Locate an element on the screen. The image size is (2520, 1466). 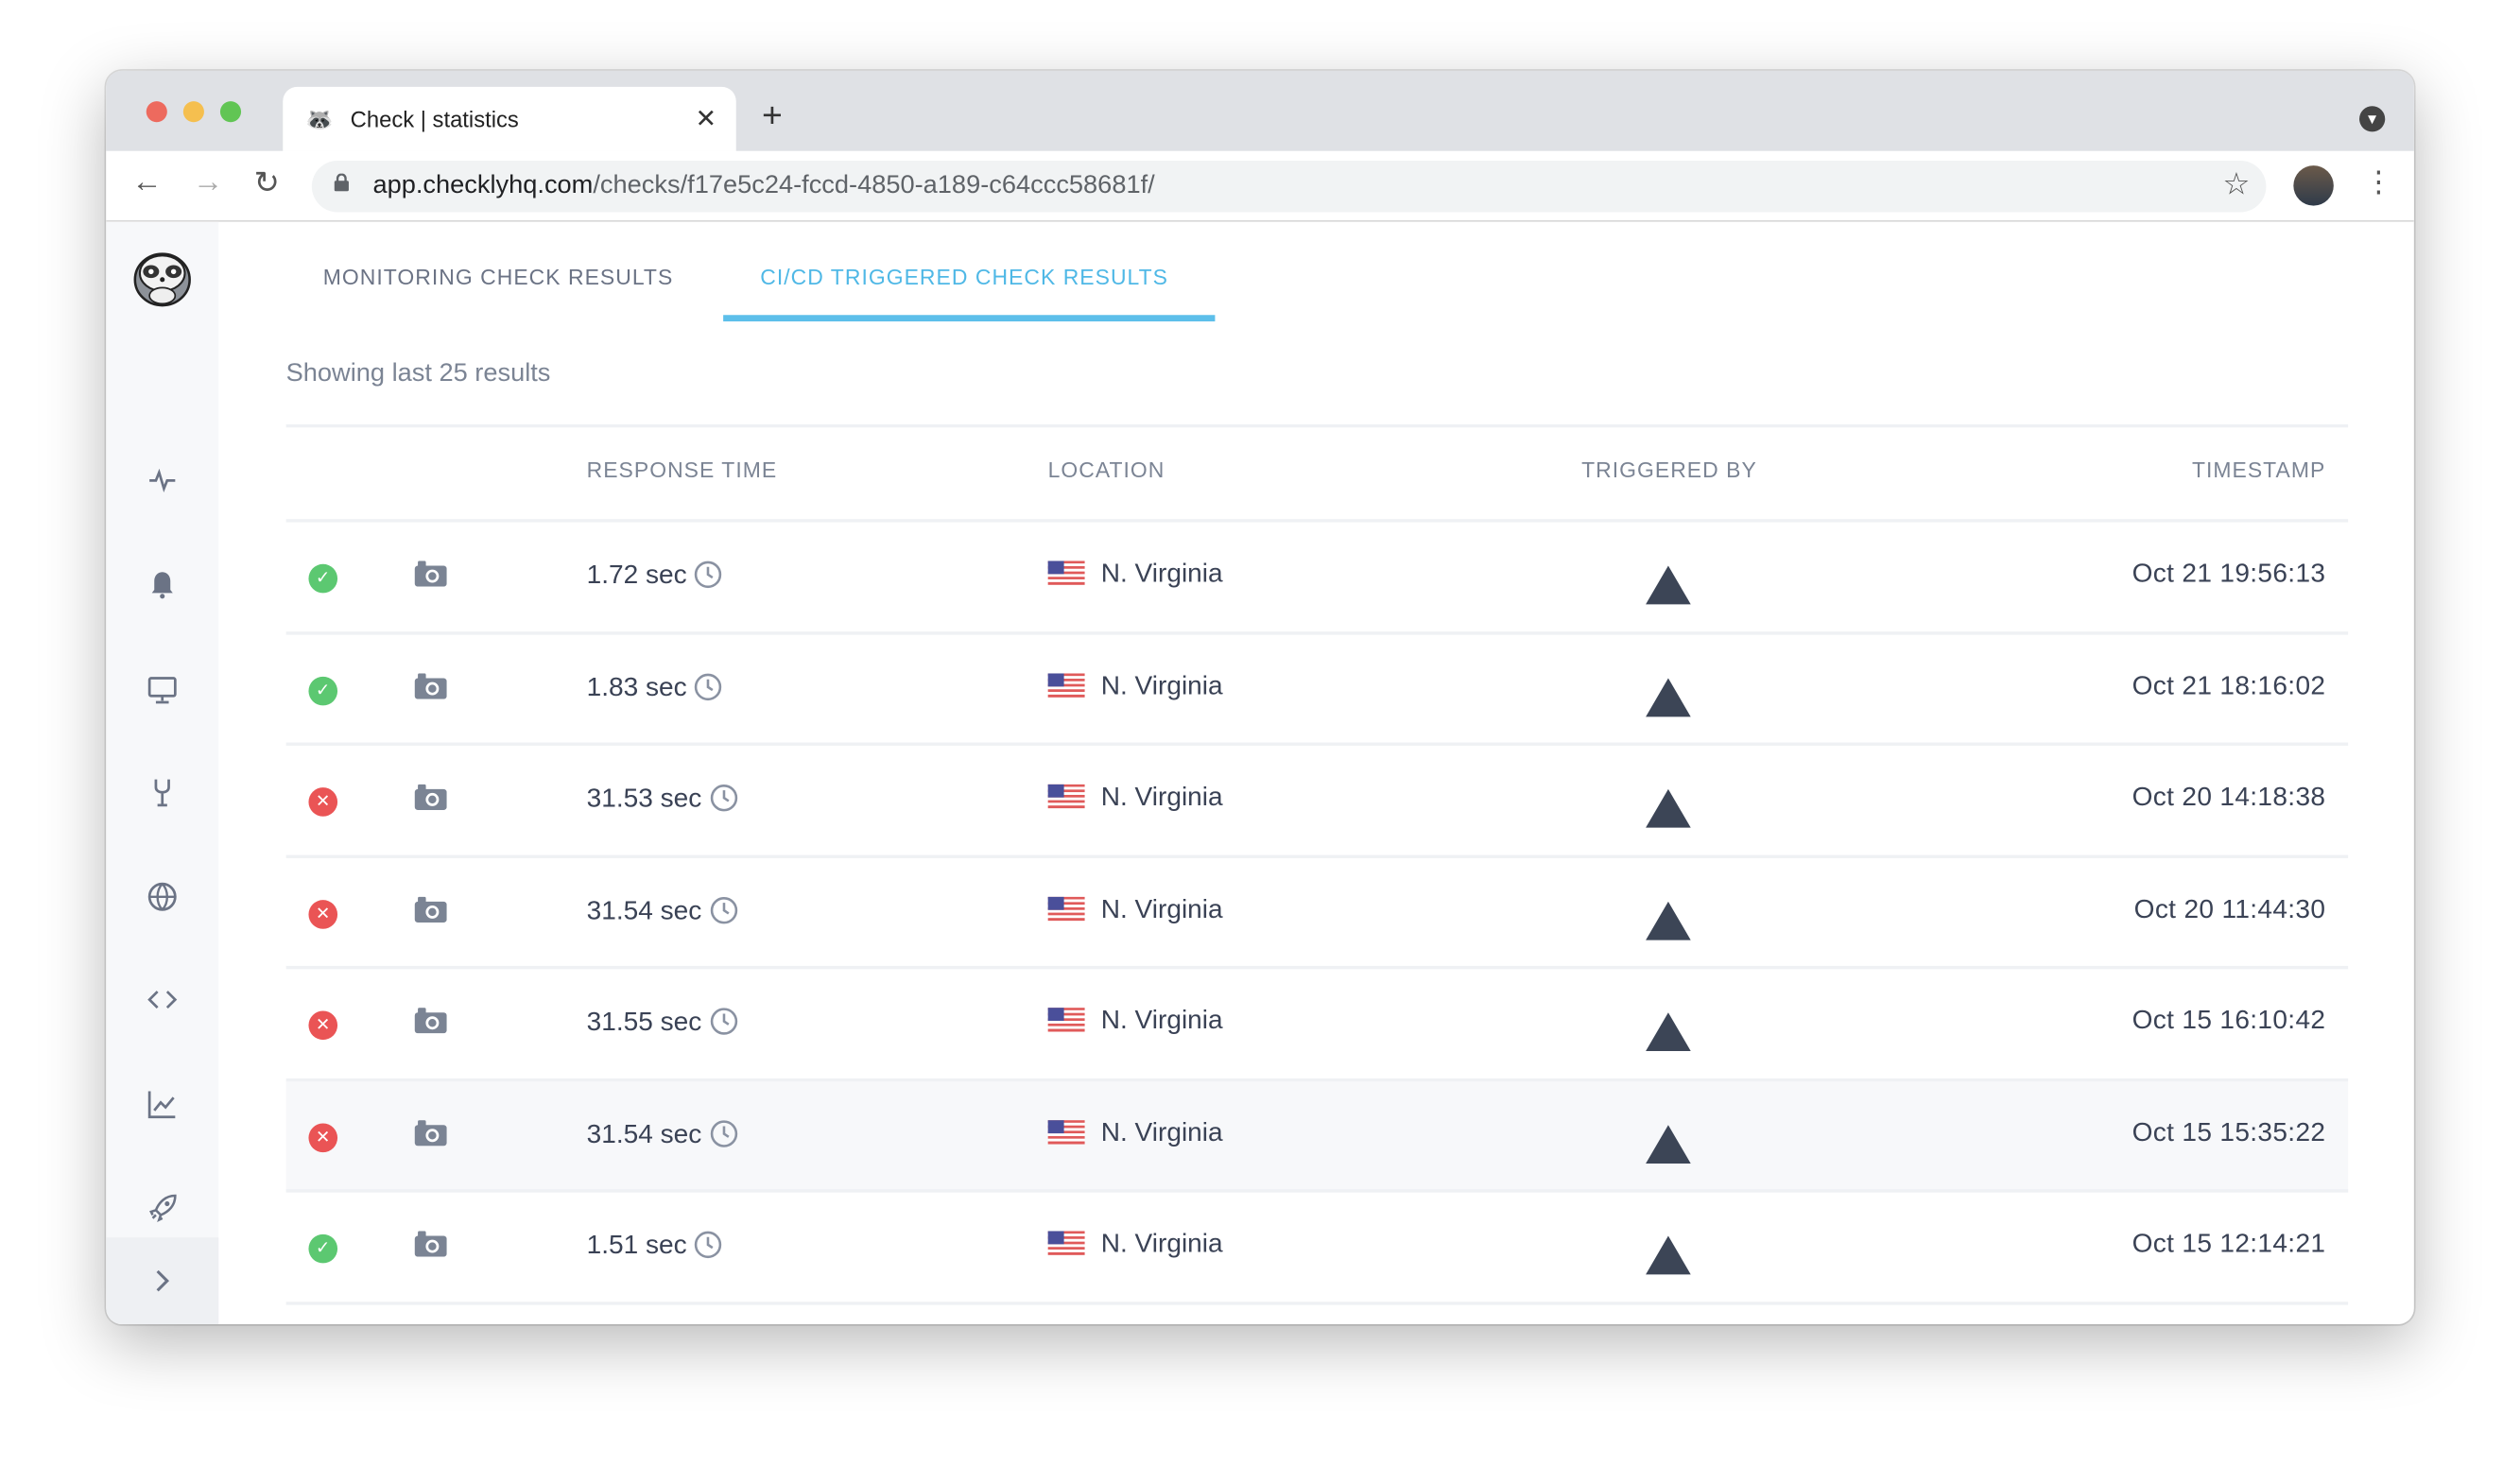
sidebar-expand-button is located at coordinates (162, 1281).